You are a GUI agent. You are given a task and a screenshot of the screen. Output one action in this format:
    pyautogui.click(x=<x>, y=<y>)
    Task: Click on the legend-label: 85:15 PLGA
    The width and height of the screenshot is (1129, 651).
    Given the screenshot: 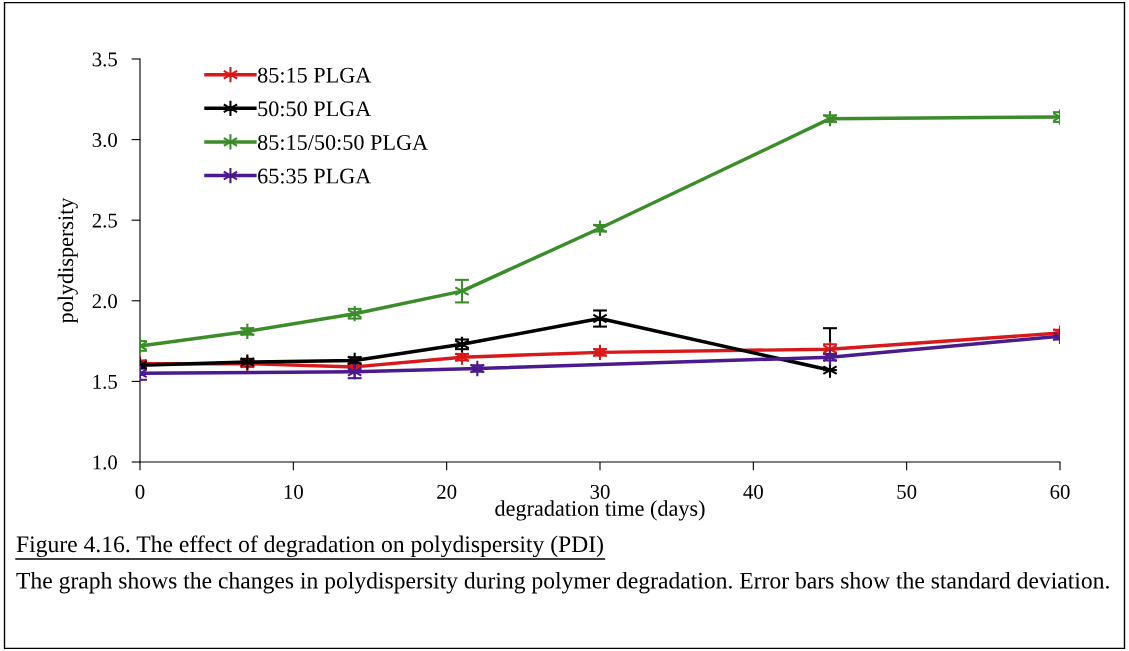 What is the action you would take?
    pyautogui.click(x=314, y=75)
    